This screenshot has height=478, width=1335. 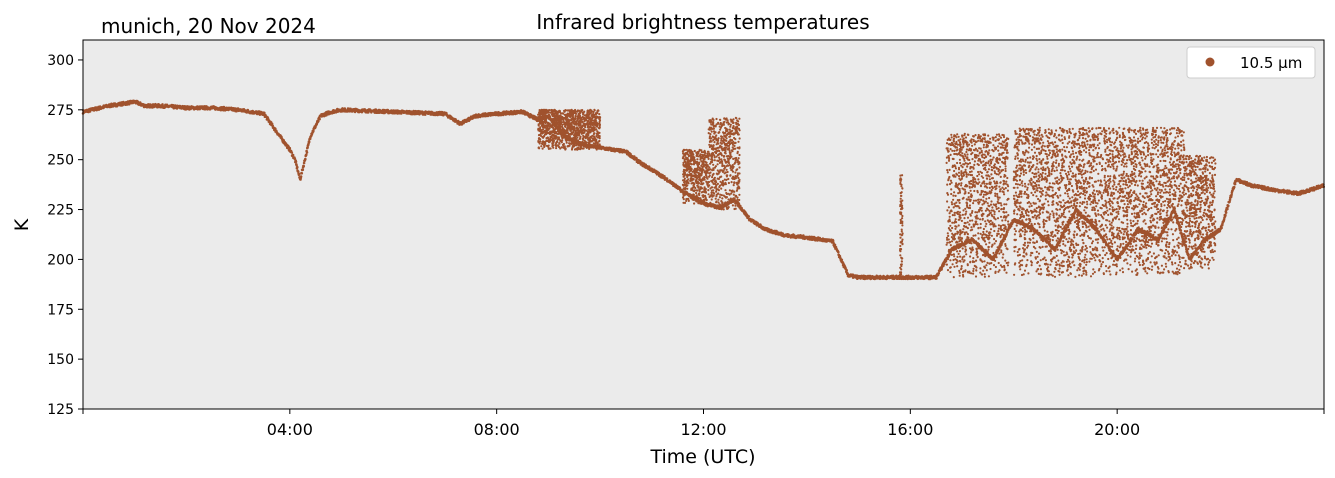 What do you see at coordinates (60, 161) in the screenshot?
I see `y-tick-label: 250` at bounding box center [60, 161].